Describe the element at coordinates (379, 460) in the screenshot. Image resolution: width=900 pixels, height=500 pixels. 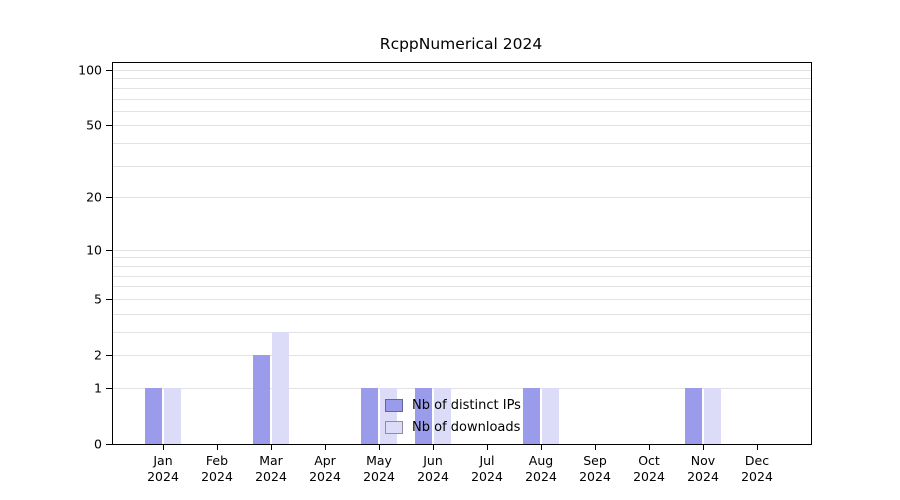
I see `month-label: May` at that location.